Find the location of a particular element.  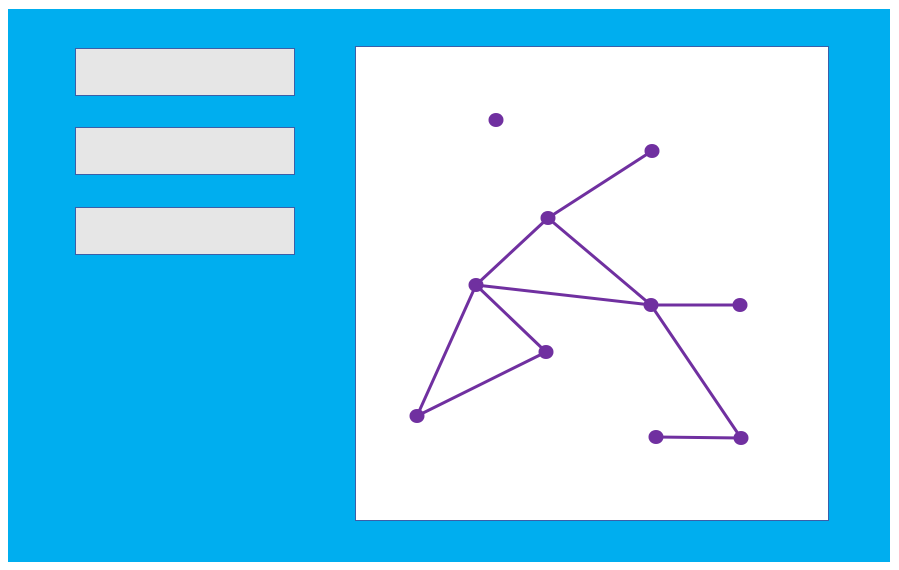

graph-edge-n5-n10 is located at coordinates (696, 371).